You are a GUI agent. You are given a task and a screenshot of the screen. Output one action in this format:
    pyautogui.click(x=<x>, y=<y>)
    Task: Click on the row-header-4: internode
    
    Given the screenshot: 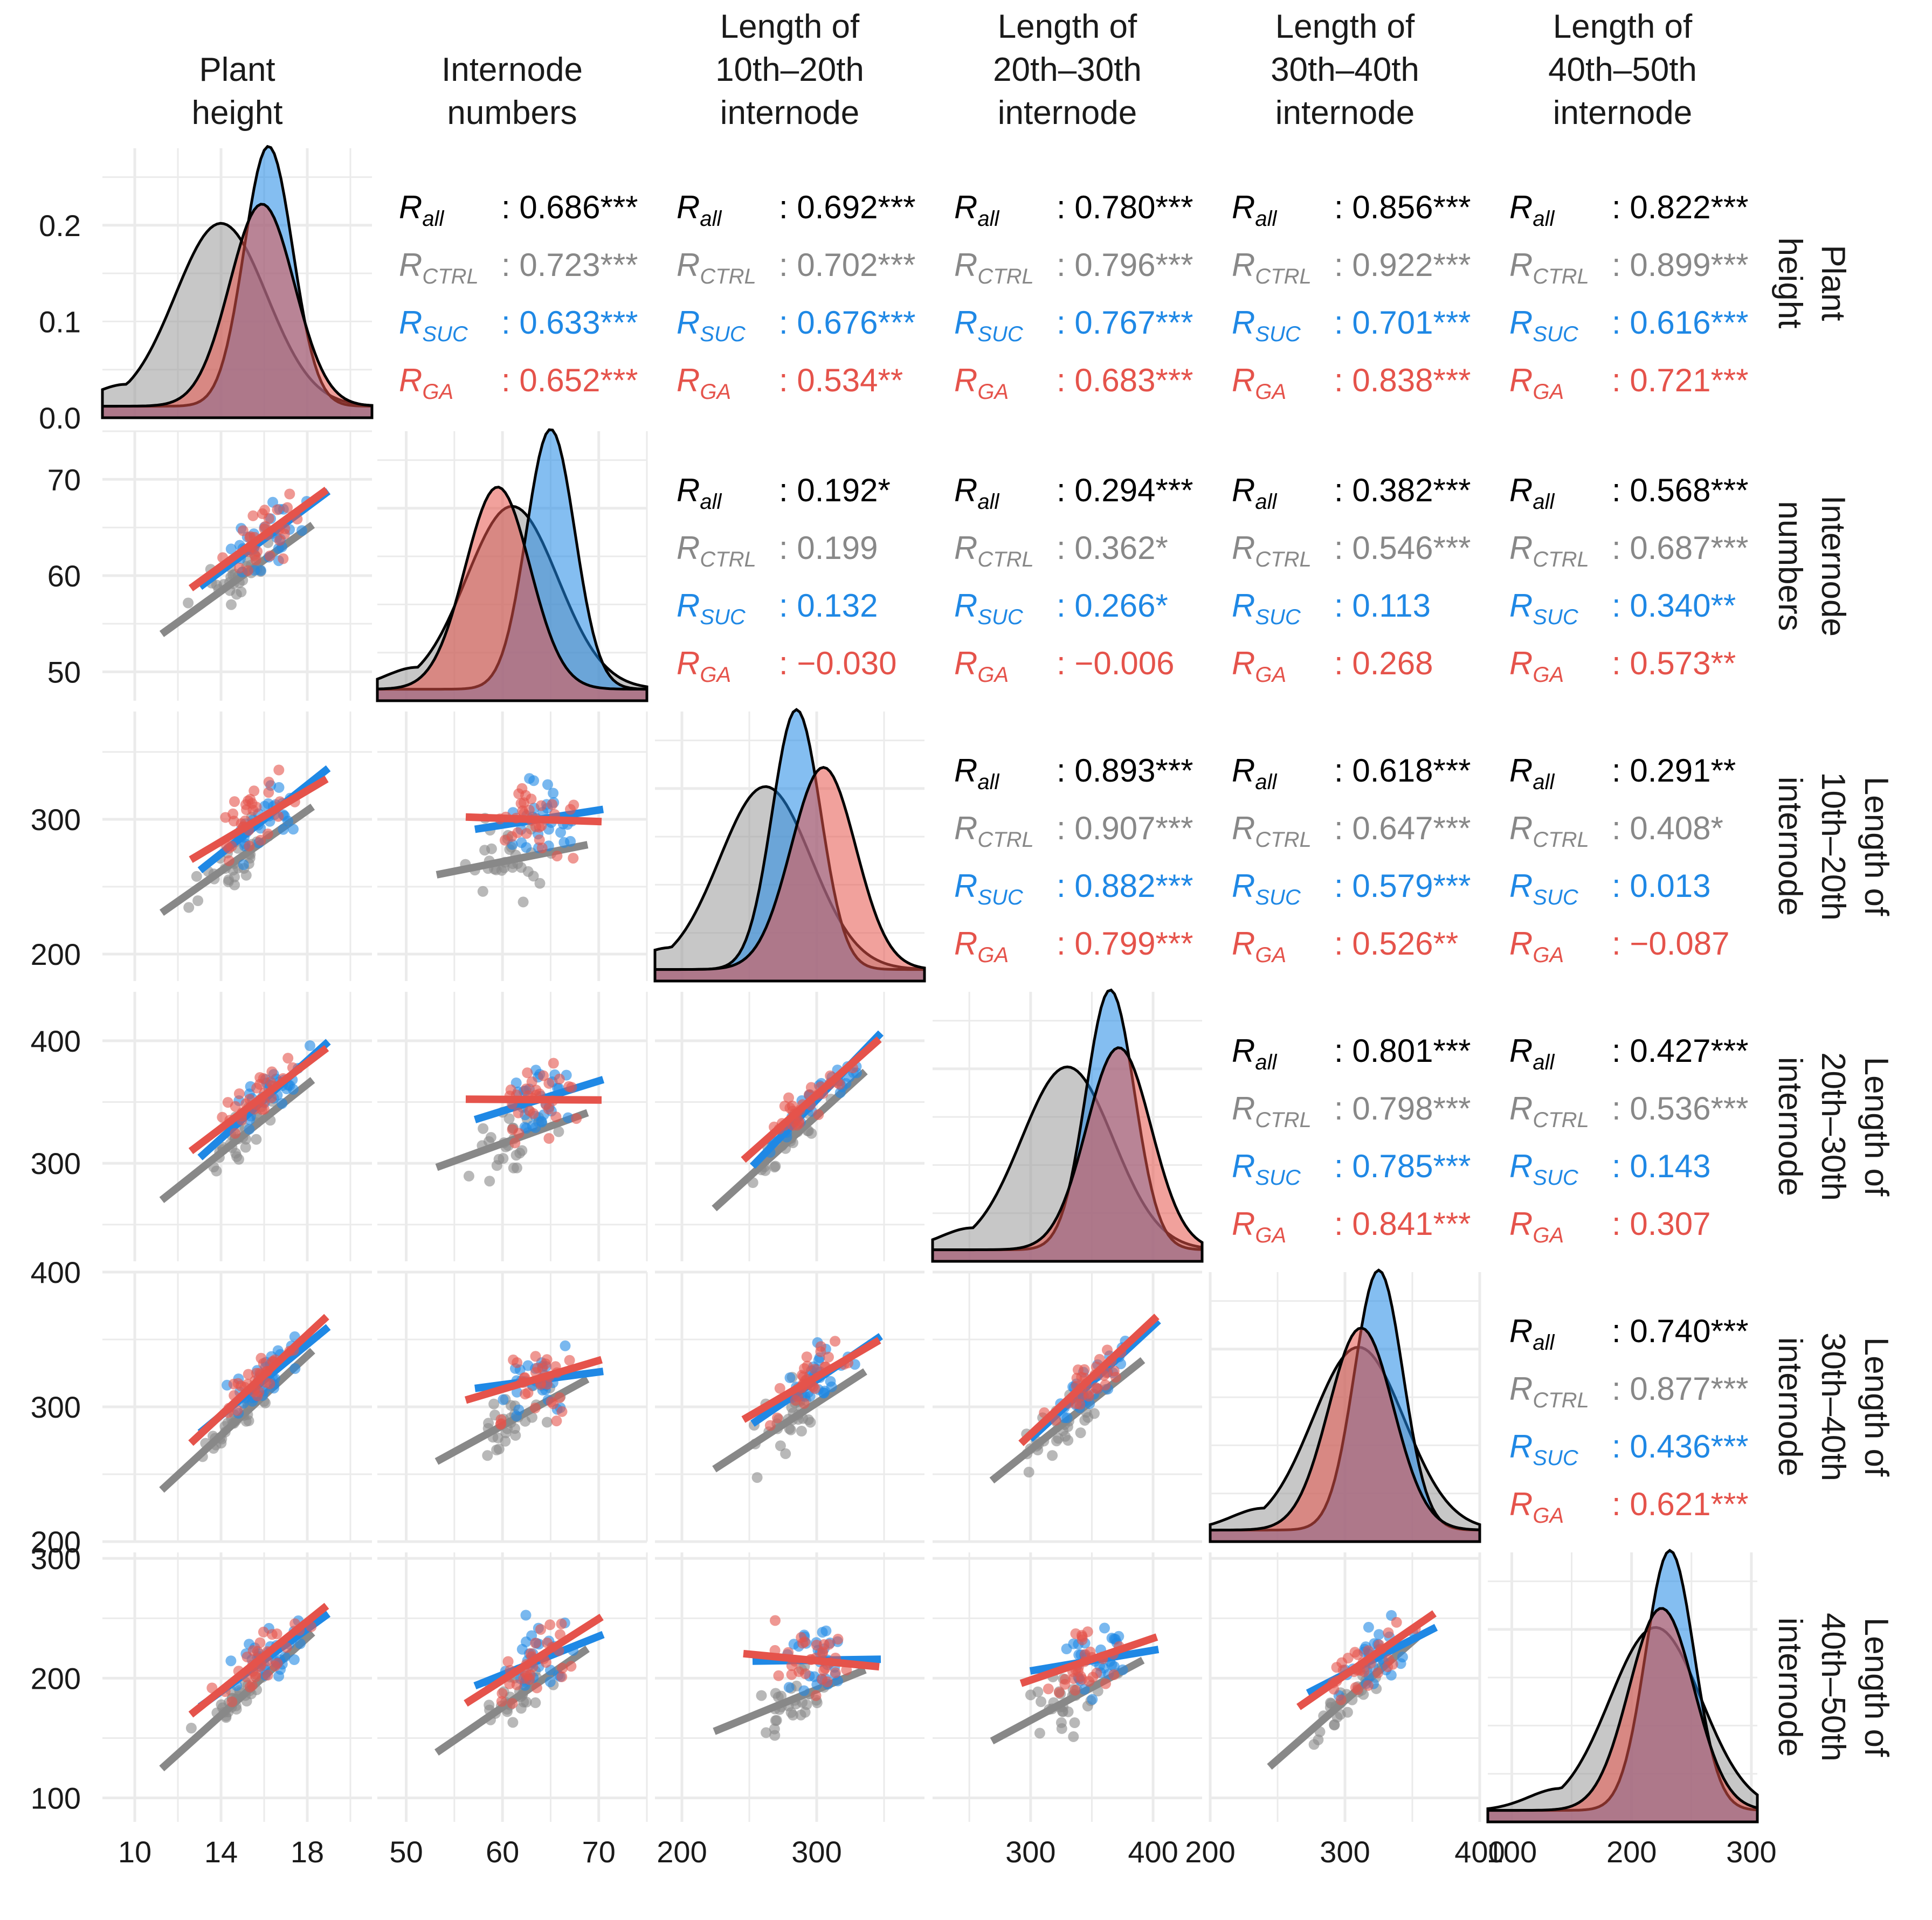 What is the action you would take?
    pyautogui.click(x=1790, y=1127)
    